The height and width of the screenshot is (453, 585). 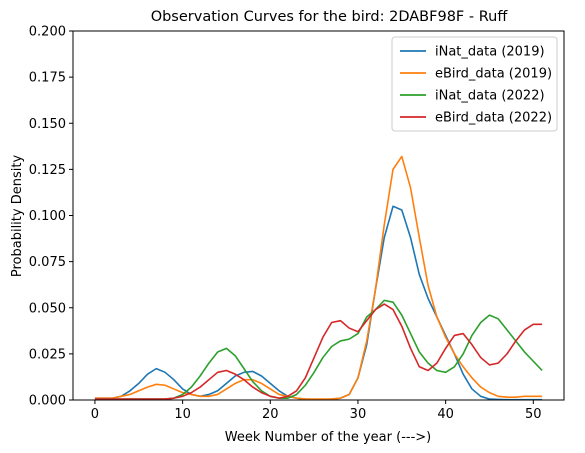 What do you see at coordinates (47, 354) in the screenshot?
I see `y-tick-label: 0.025` at bounding box center [47, 354].